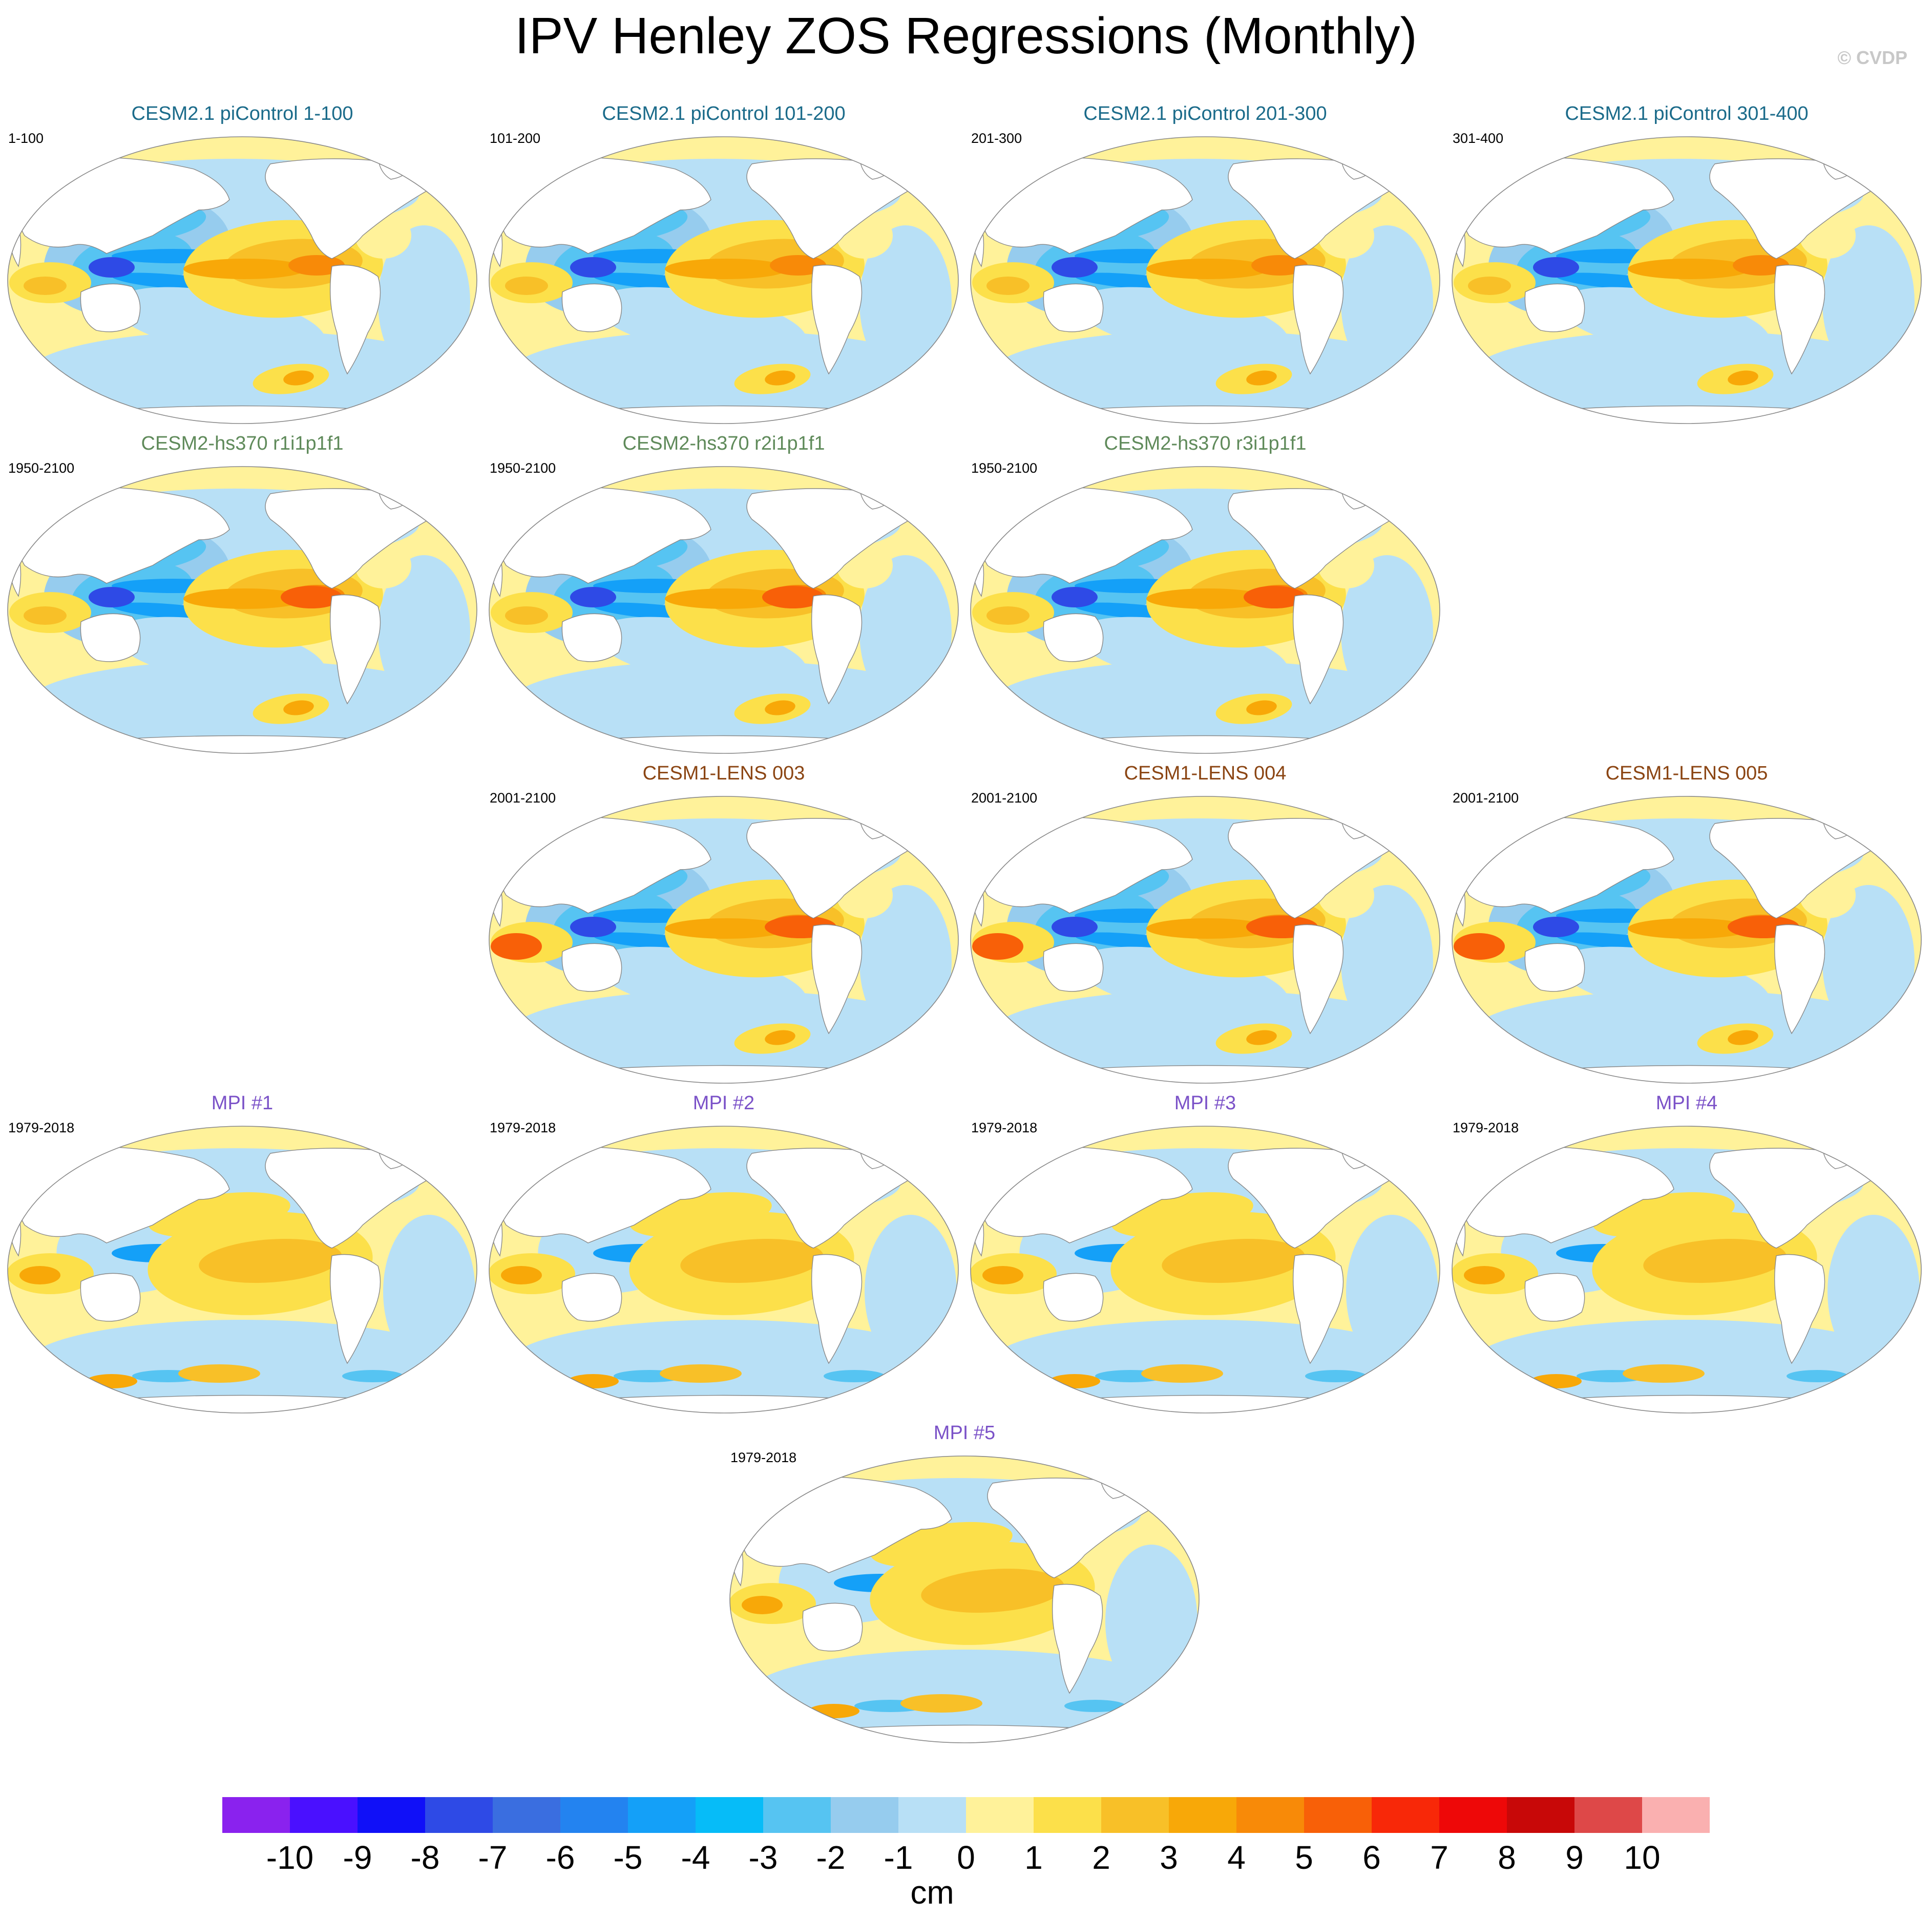 The image size is (1932, 1920). I want to click on colorbar-tick-label: 5, so click(1304, 1858).